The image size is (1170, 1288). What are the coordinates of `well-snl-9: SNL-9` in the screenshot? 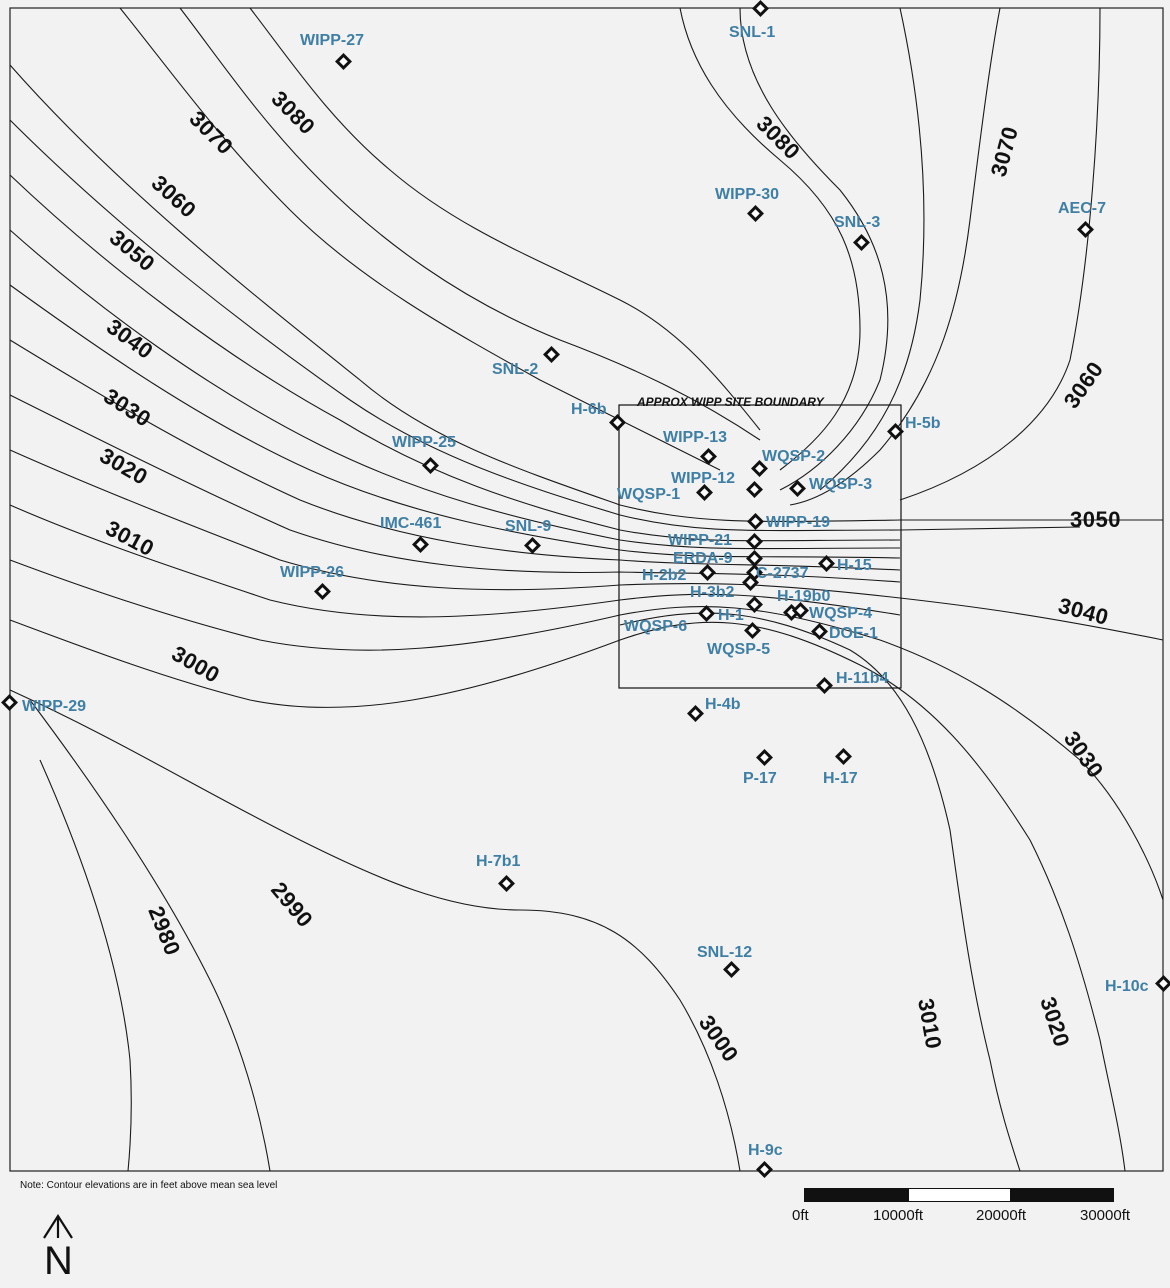 It's located at (528, 536).